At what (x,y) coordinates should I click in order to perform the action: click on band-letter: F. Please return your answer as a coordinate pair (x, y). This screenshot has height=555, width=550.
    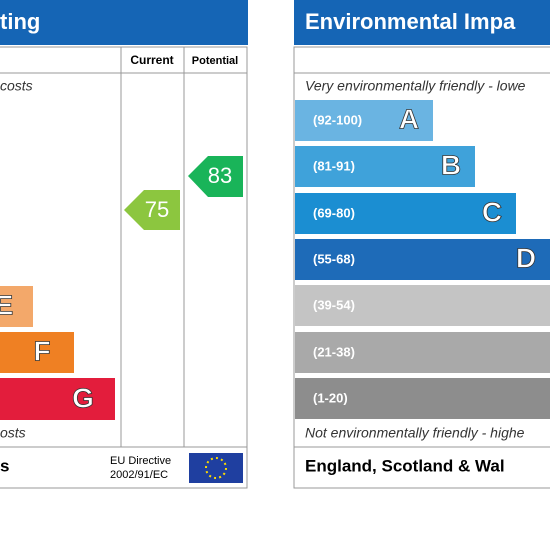
    Looking at the image, I should click on (41, 350).